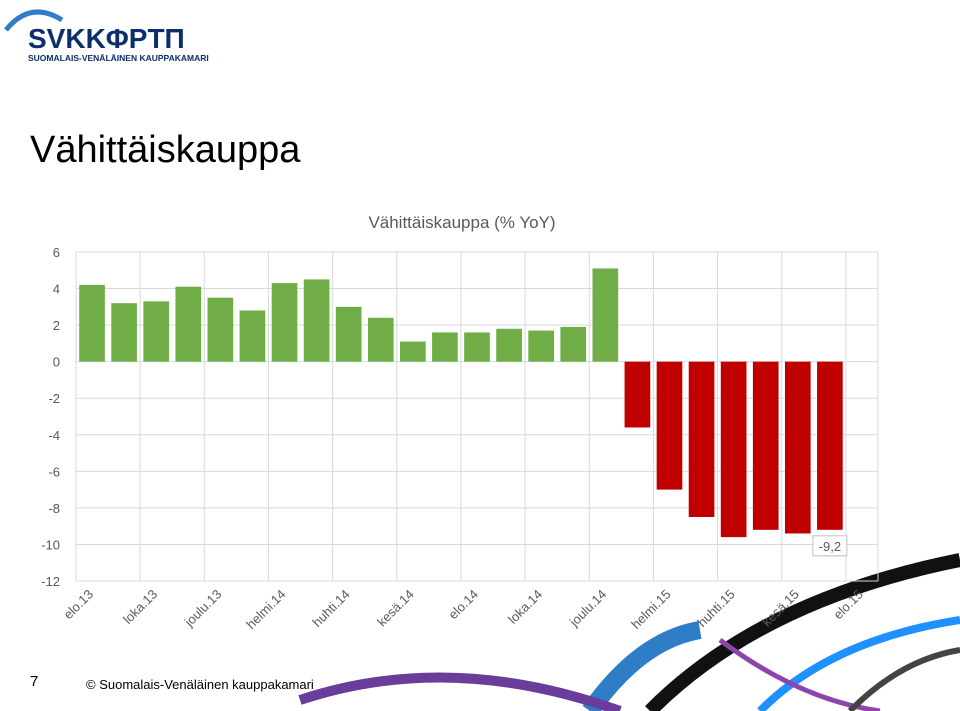 The width and height of the screenshot is (960, 711). I want to click on page-number: 7, so click(34, 681).